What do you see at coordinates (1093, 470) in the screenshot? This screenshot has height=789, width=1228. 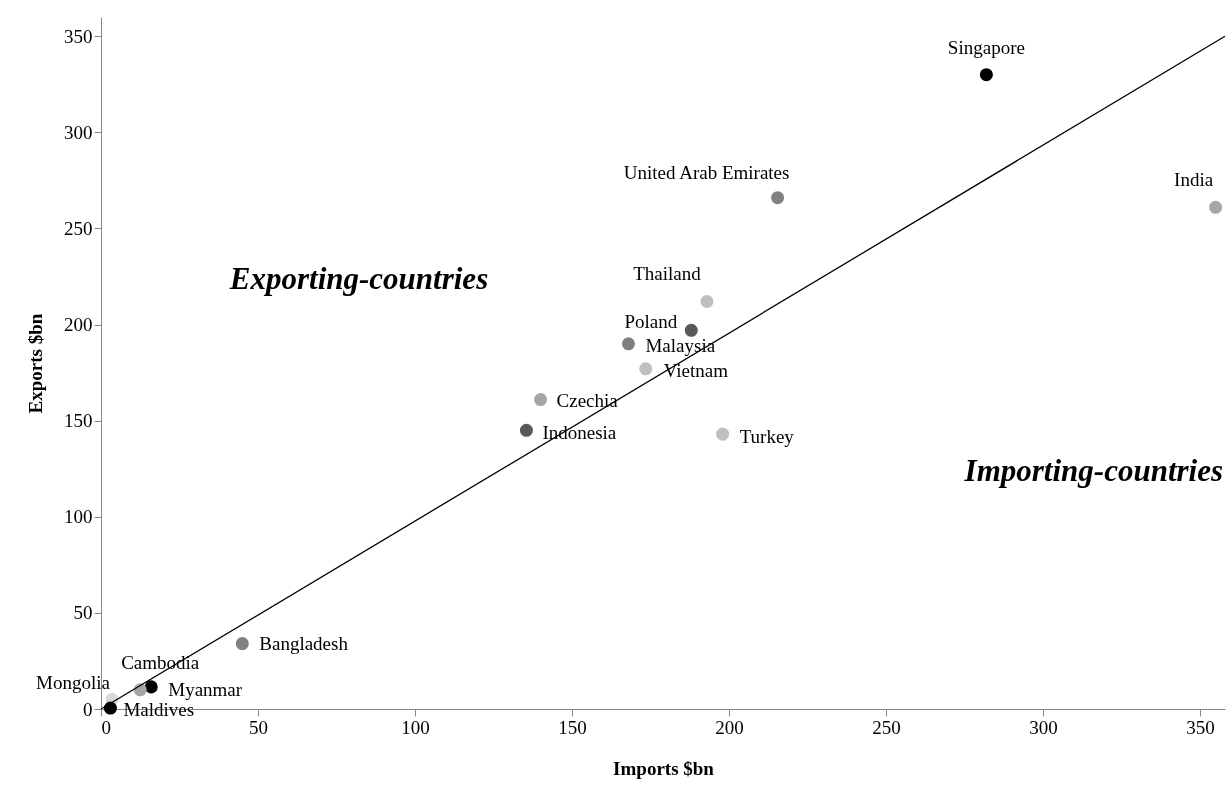 I see `annotation: Importing-countries` at bounding box center [1093, 470].